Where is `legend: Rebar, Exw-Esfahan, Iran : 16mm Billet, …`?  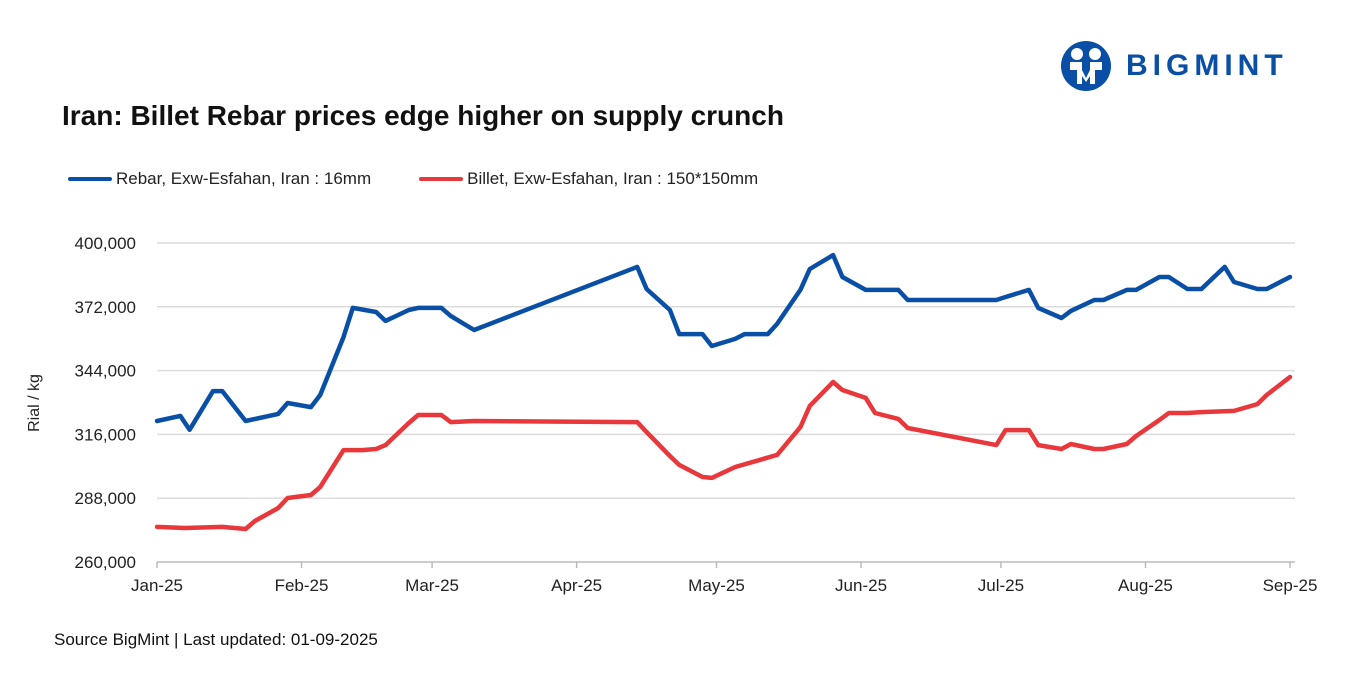 legend: Rebar, Exw-Esfahan, Iran : 16mm Billet, … is located at coordinates (413, 179).